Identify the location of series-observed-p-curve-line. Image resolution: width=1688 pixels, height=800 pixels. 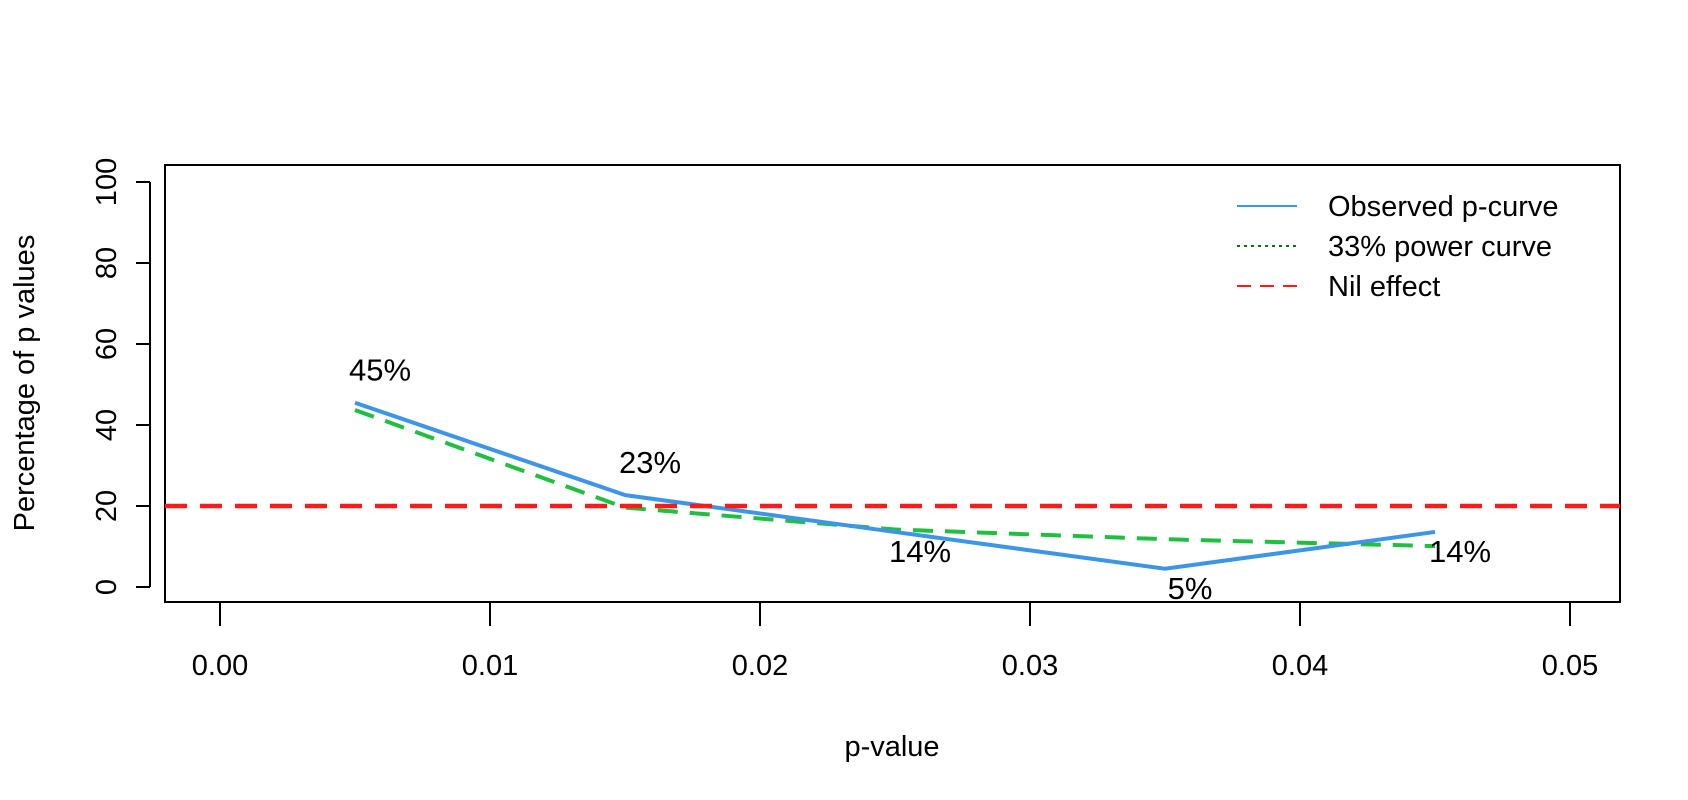
(895, 485).